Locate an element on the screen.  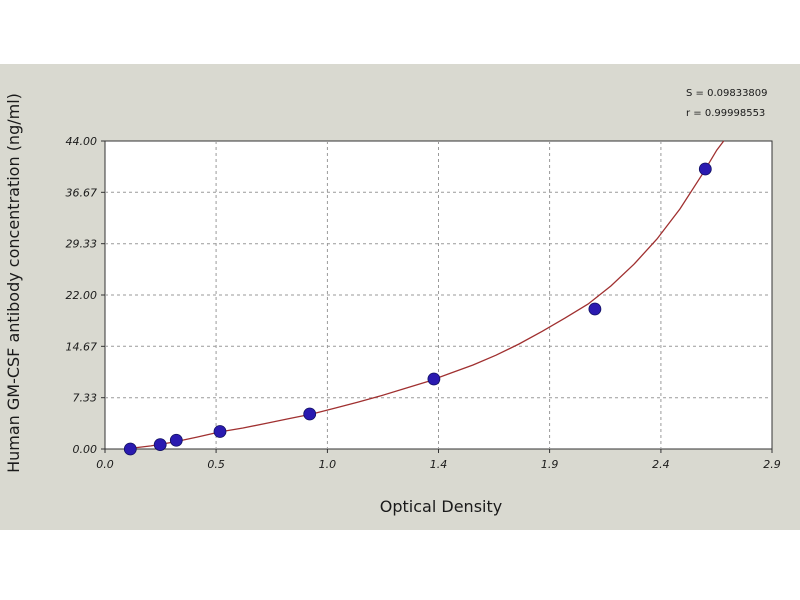
x-tick-label: 2.9 is located at coordinates (772, 464).